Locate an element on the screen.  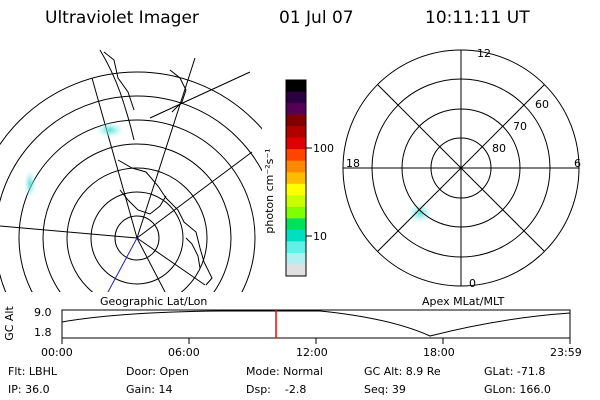
right-map-label: Apex MLat/MLT is located at coordinates (463, 301).